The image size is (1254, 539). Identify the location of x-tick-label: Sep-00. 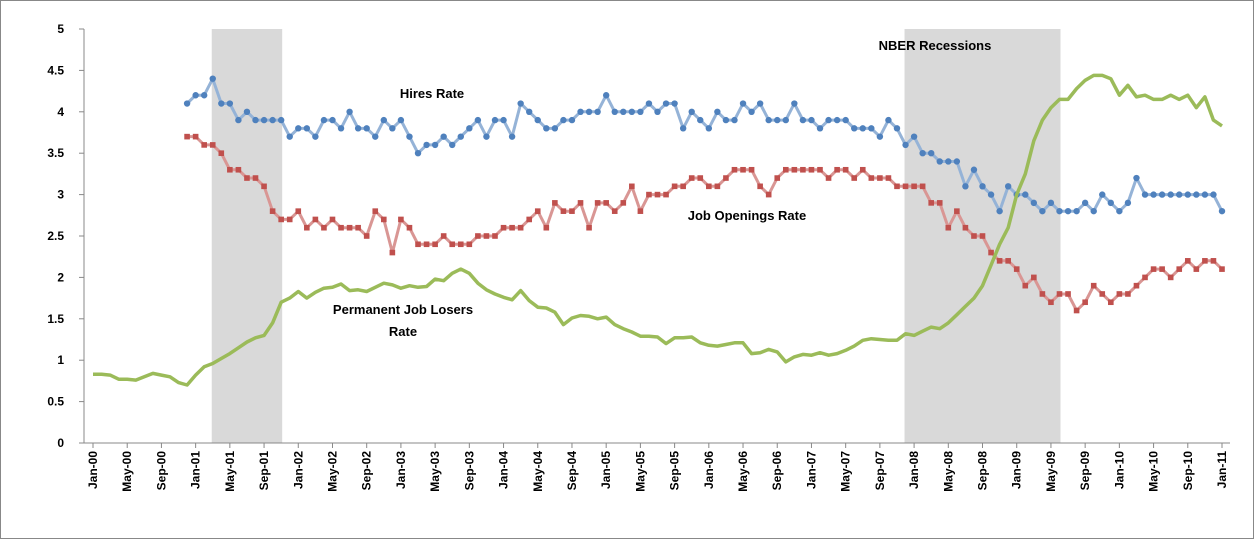
(161, 471).